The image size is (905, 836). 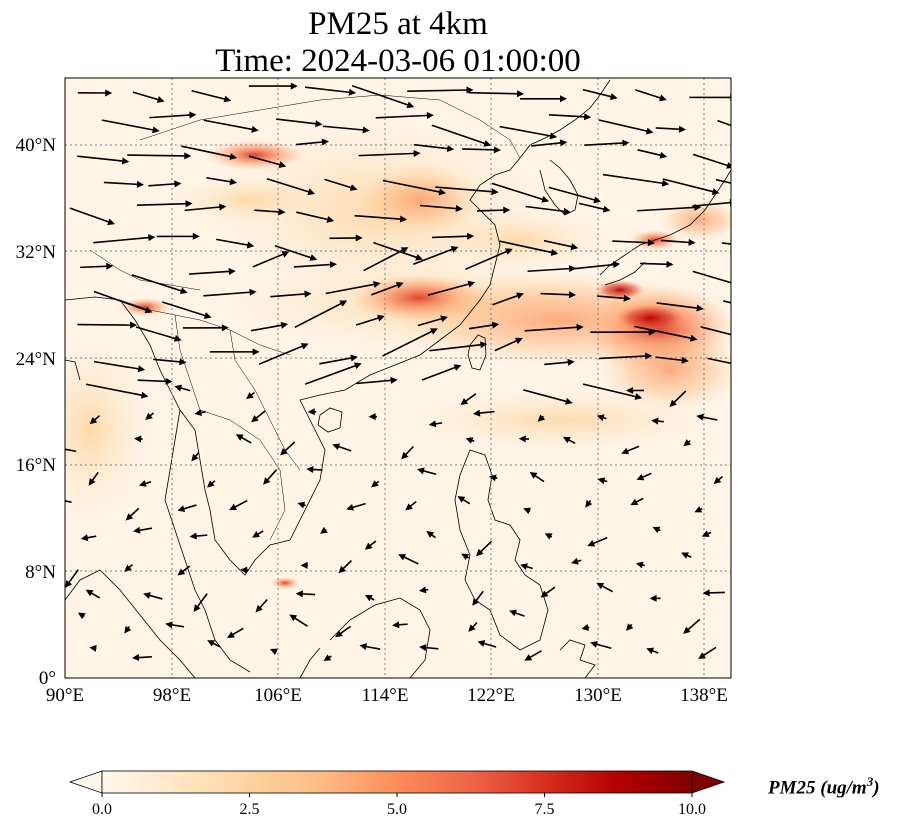 What do you see at coordinates (876, 788) in the screenshot?
I see `colorbar-label-end: )` at bounding box center [876, 788].